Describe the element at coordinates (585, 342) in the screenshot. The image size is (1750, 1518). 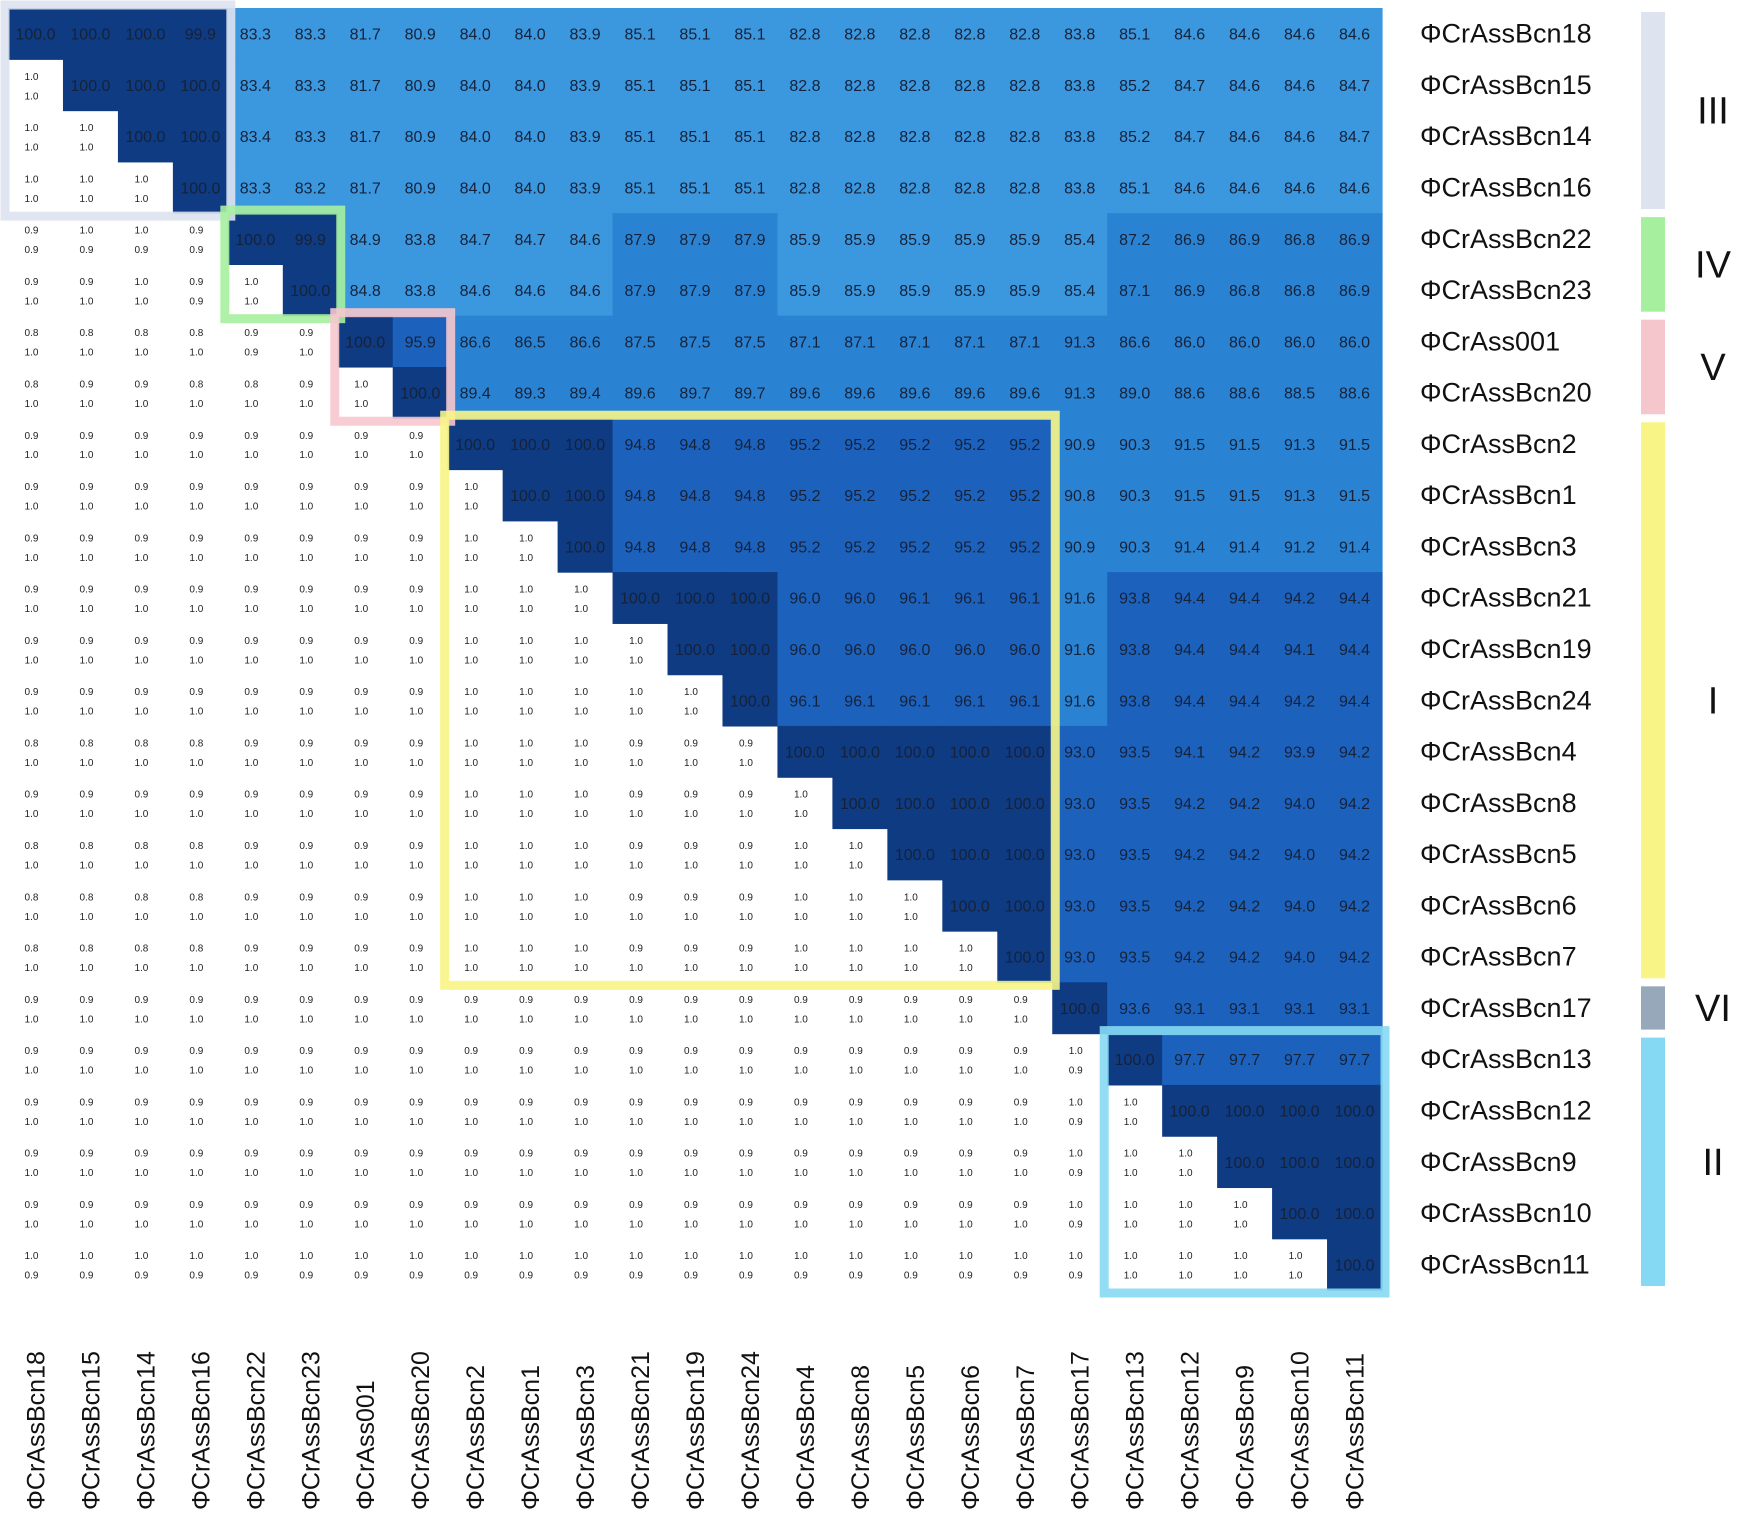
I see `cell-value-label: 86.6` at that location.